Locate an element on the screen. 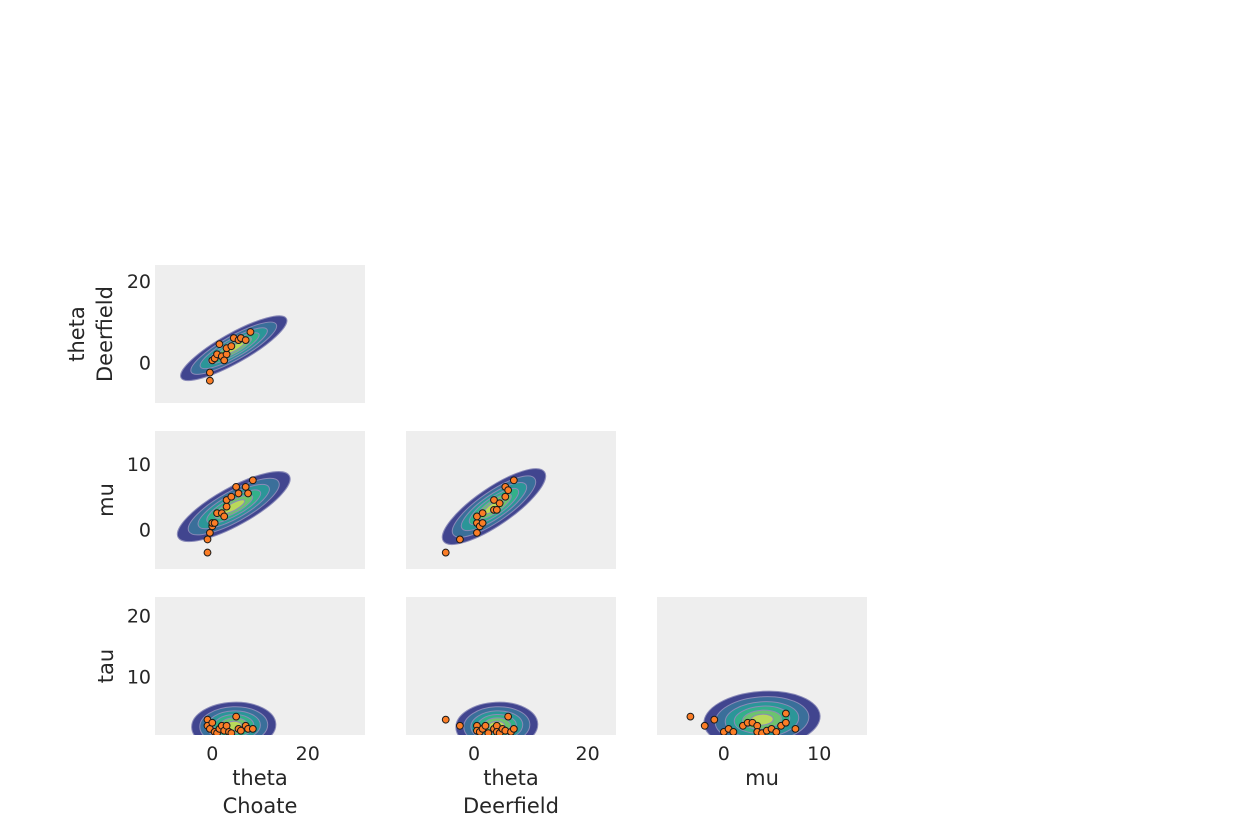  x-axis-label: theta Deerfield is located at coordinates (511, 792).